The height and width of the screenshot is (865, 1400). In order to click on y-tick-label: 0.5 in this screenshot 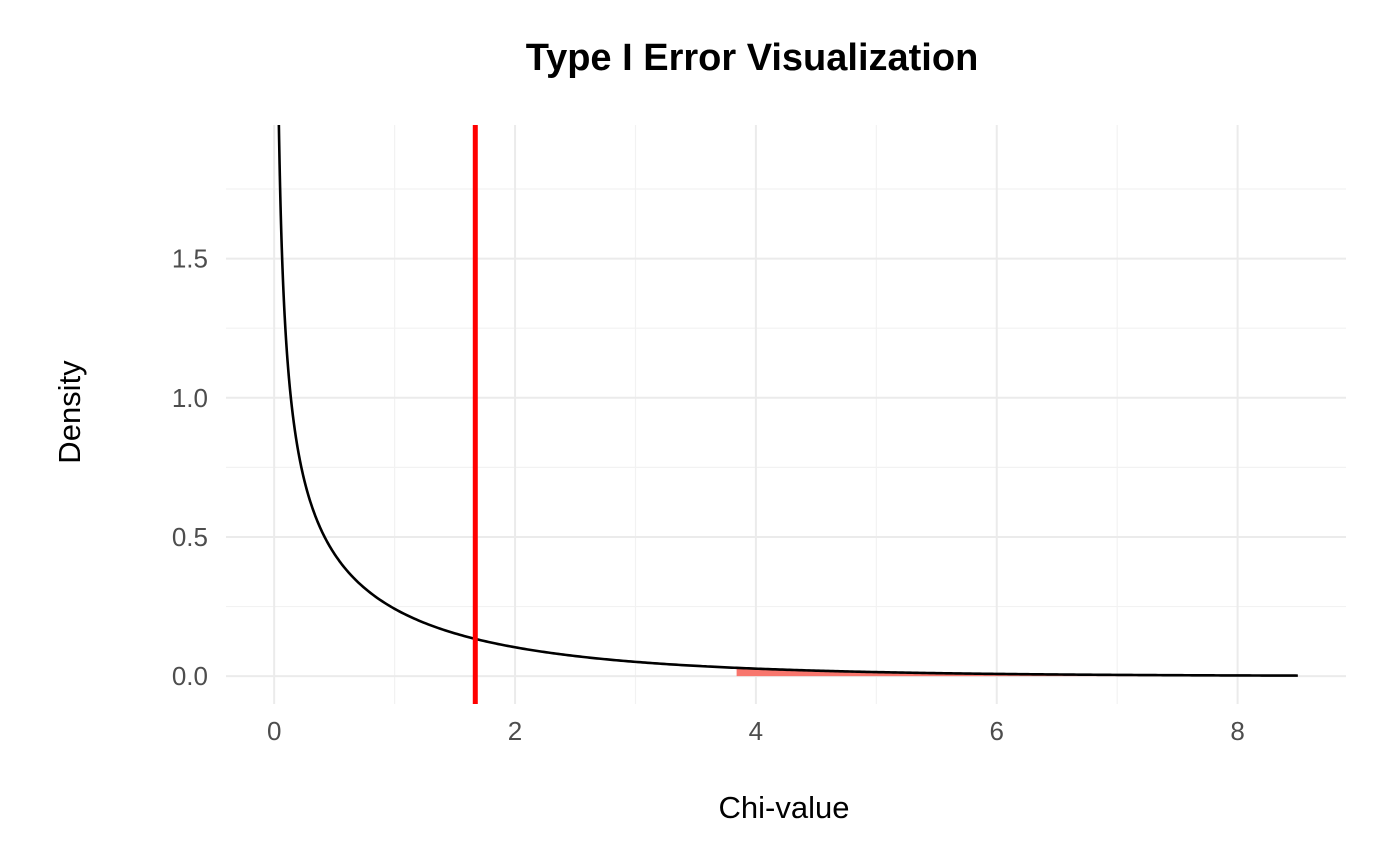, I will do `click(190, 537)`.